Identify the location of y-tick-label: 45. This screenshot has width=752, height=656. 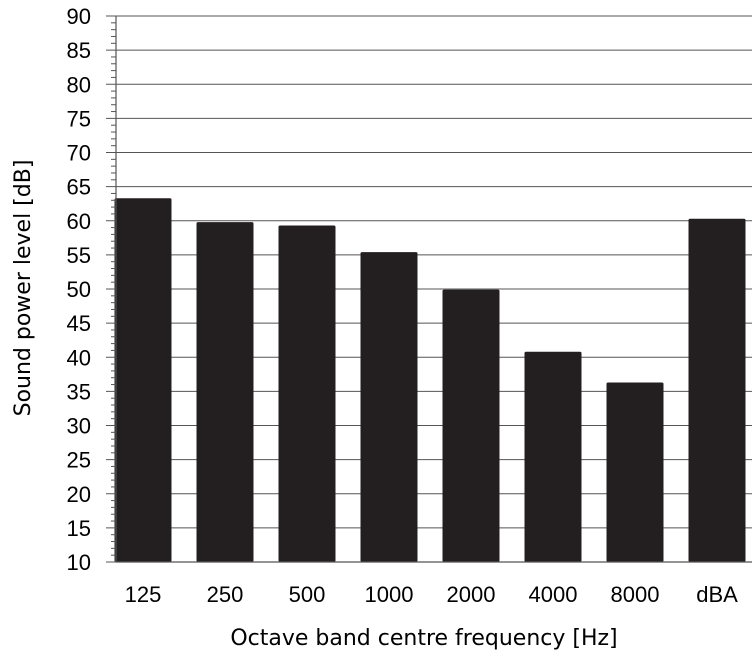
(79, 323).